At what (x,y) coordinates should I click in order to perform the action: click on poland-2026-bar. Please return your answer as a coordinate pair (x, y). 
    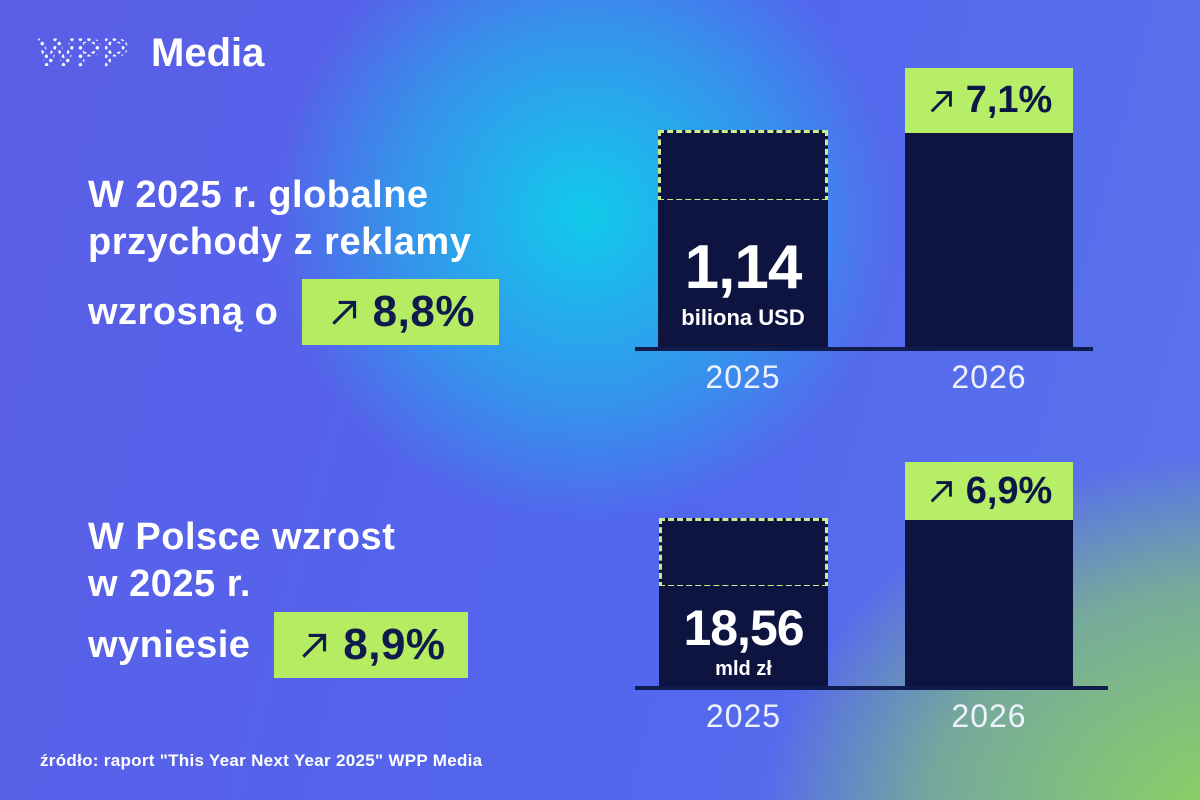
    Looking at the image, I should click on (989, 603).